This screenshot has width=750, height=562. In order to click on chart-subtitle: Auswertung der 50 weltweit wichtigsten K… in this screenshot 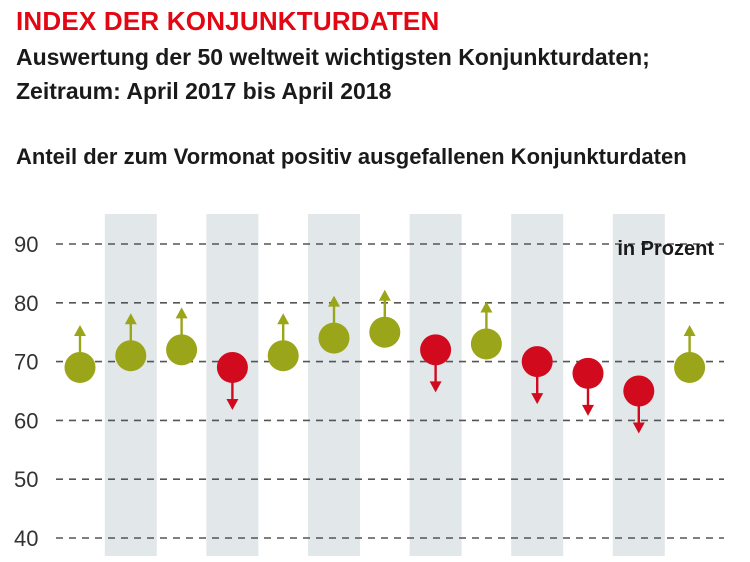, I will do `click(376, 74)`.